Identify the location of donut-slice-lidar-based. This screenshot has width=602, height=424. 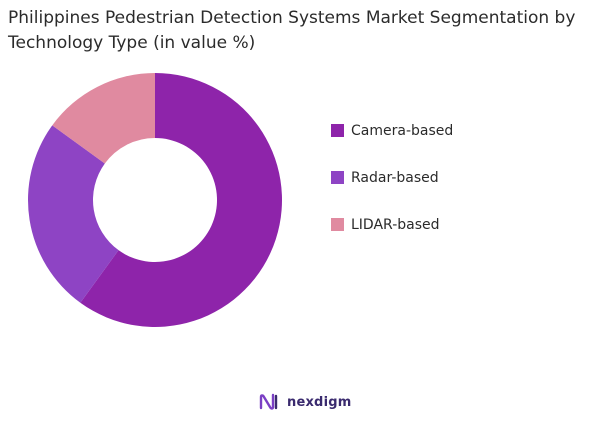
(104, 118).